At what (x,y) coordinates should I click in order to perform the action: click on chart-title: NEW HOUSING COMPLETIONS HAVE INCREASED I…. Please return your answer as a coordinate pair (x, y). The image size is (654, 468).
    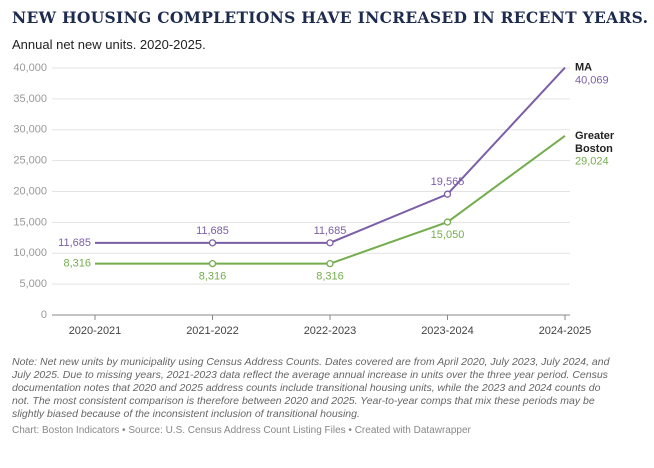
    Looking at the image, I should click on (330, 17).